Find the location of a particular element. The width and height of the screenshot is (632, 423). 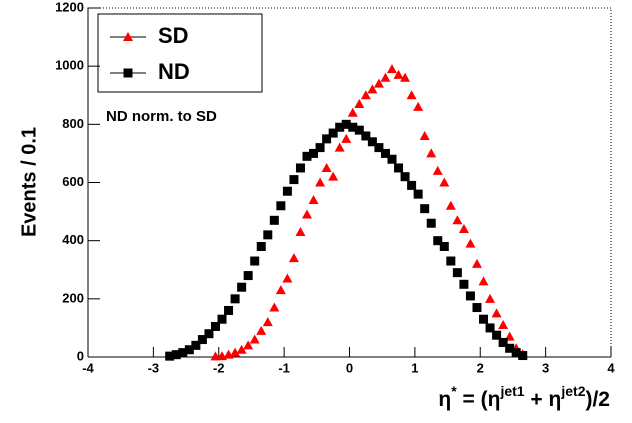

y-axis-label: Events / 0.1 is located at coordinates (29, 182).